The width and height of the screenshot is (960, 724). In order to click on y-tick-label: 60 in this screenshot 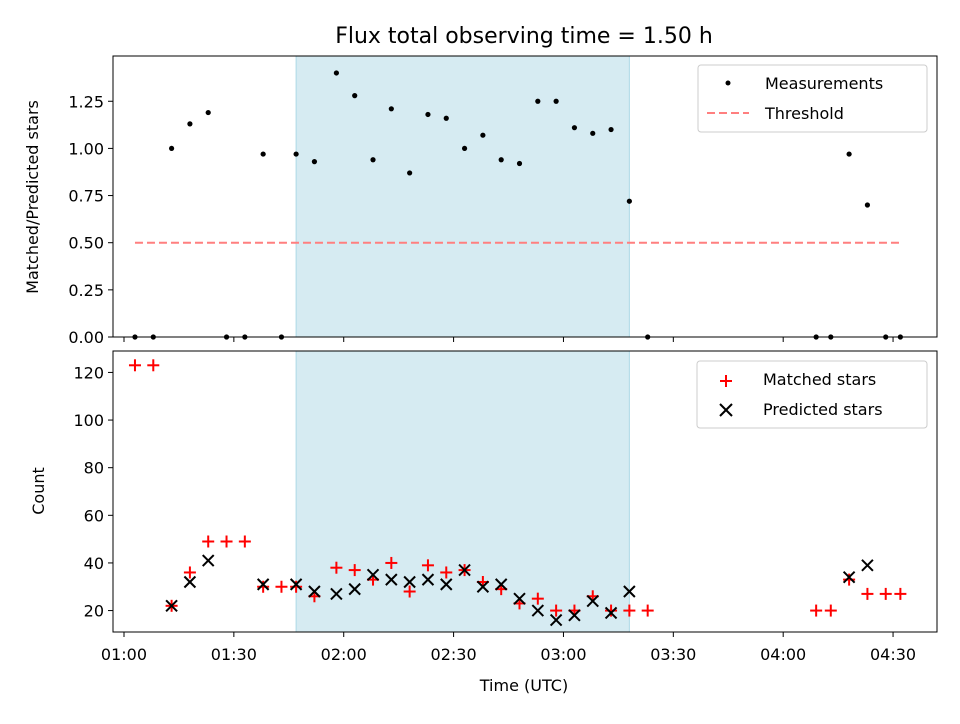, I will do `click(94, 515)`.